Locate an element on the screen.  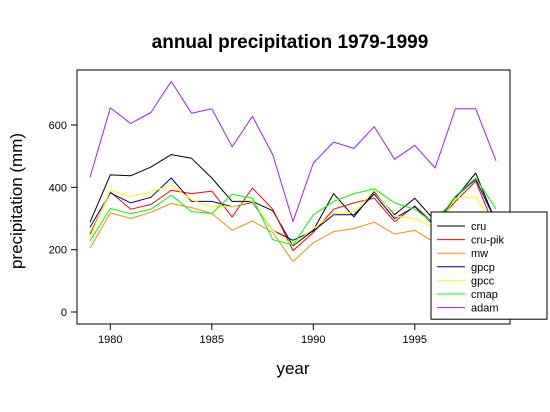
series-line-cru-pik is located at coordinates (293, 216).